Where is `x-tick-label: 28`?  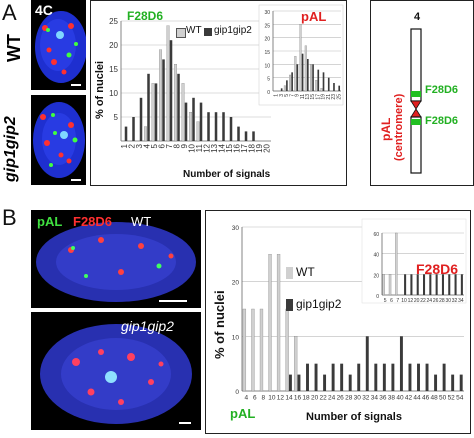 x-tick-label: 28 is located at coordinates (349, 398).